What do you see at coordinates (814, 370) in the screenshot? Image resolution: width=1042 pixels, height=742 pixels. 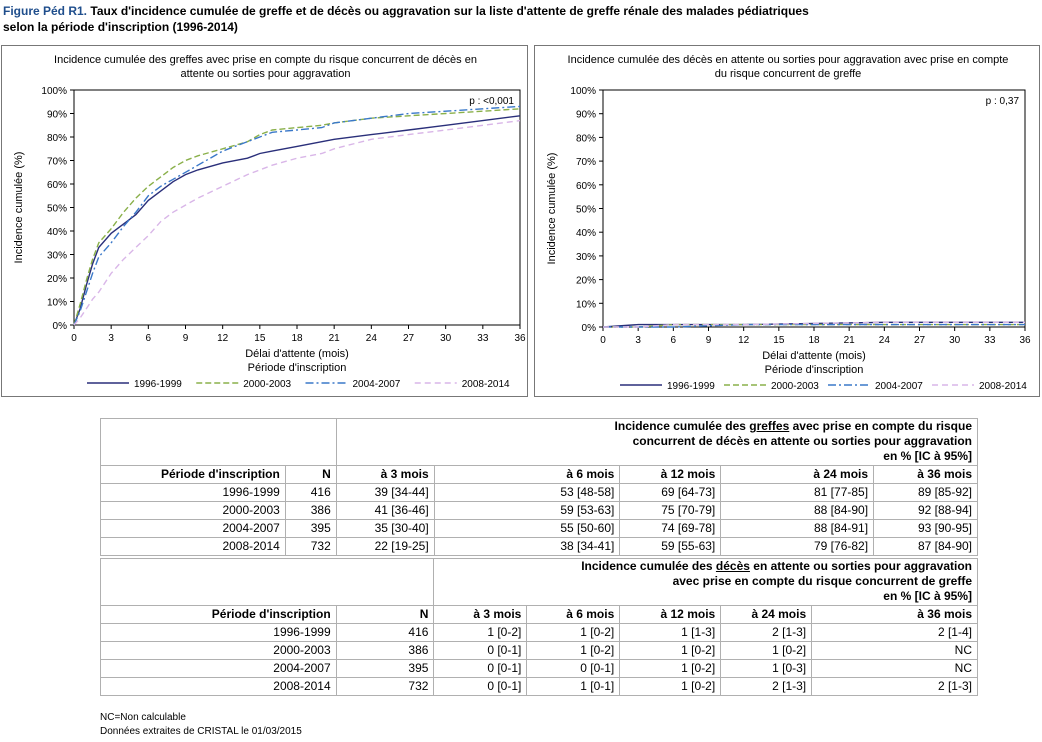 I see `legend-title: Période d'inscription` at bounding box center [814, 370].